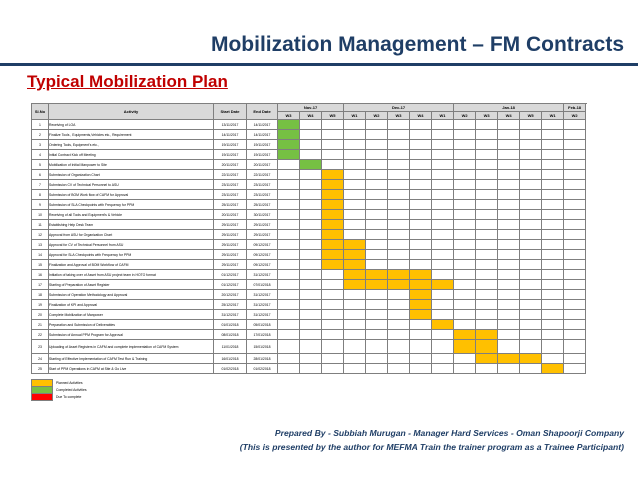 This screenshot has height=479, width=638. What do you see at coordinates (40, 164) in the screenshot?
I see `row-sno: 5` at bounding box center [40, 164].